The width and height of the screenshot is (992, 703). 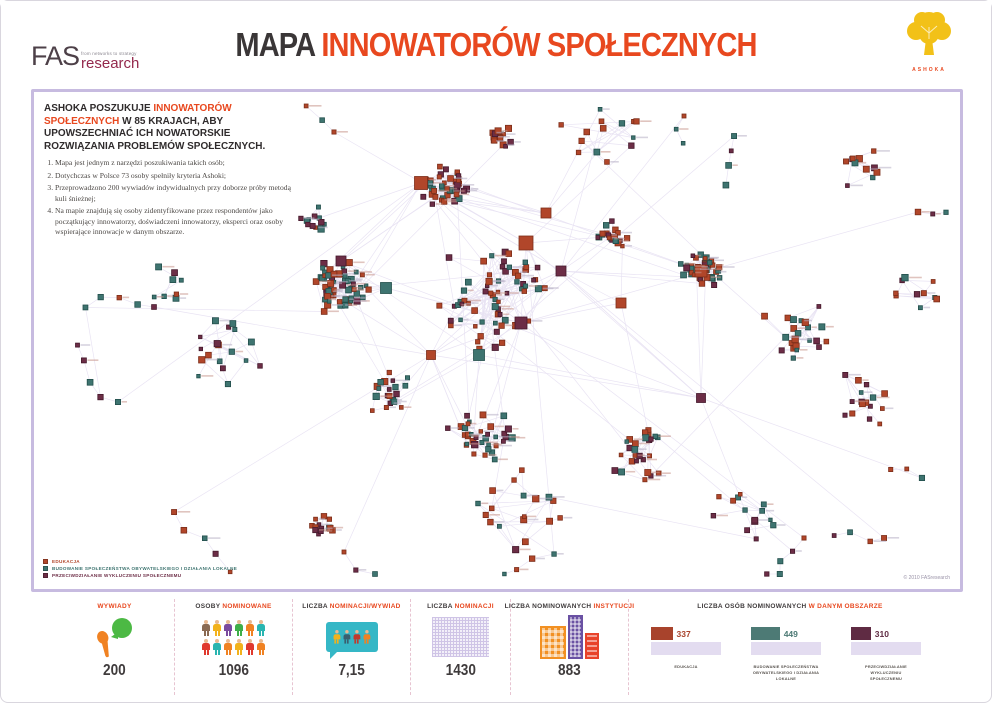 What do you see at coordinates (45, 575) in the screenshot?
I see `legend-swatch-przeciwdzialanie` at bounding box center [45, 575].